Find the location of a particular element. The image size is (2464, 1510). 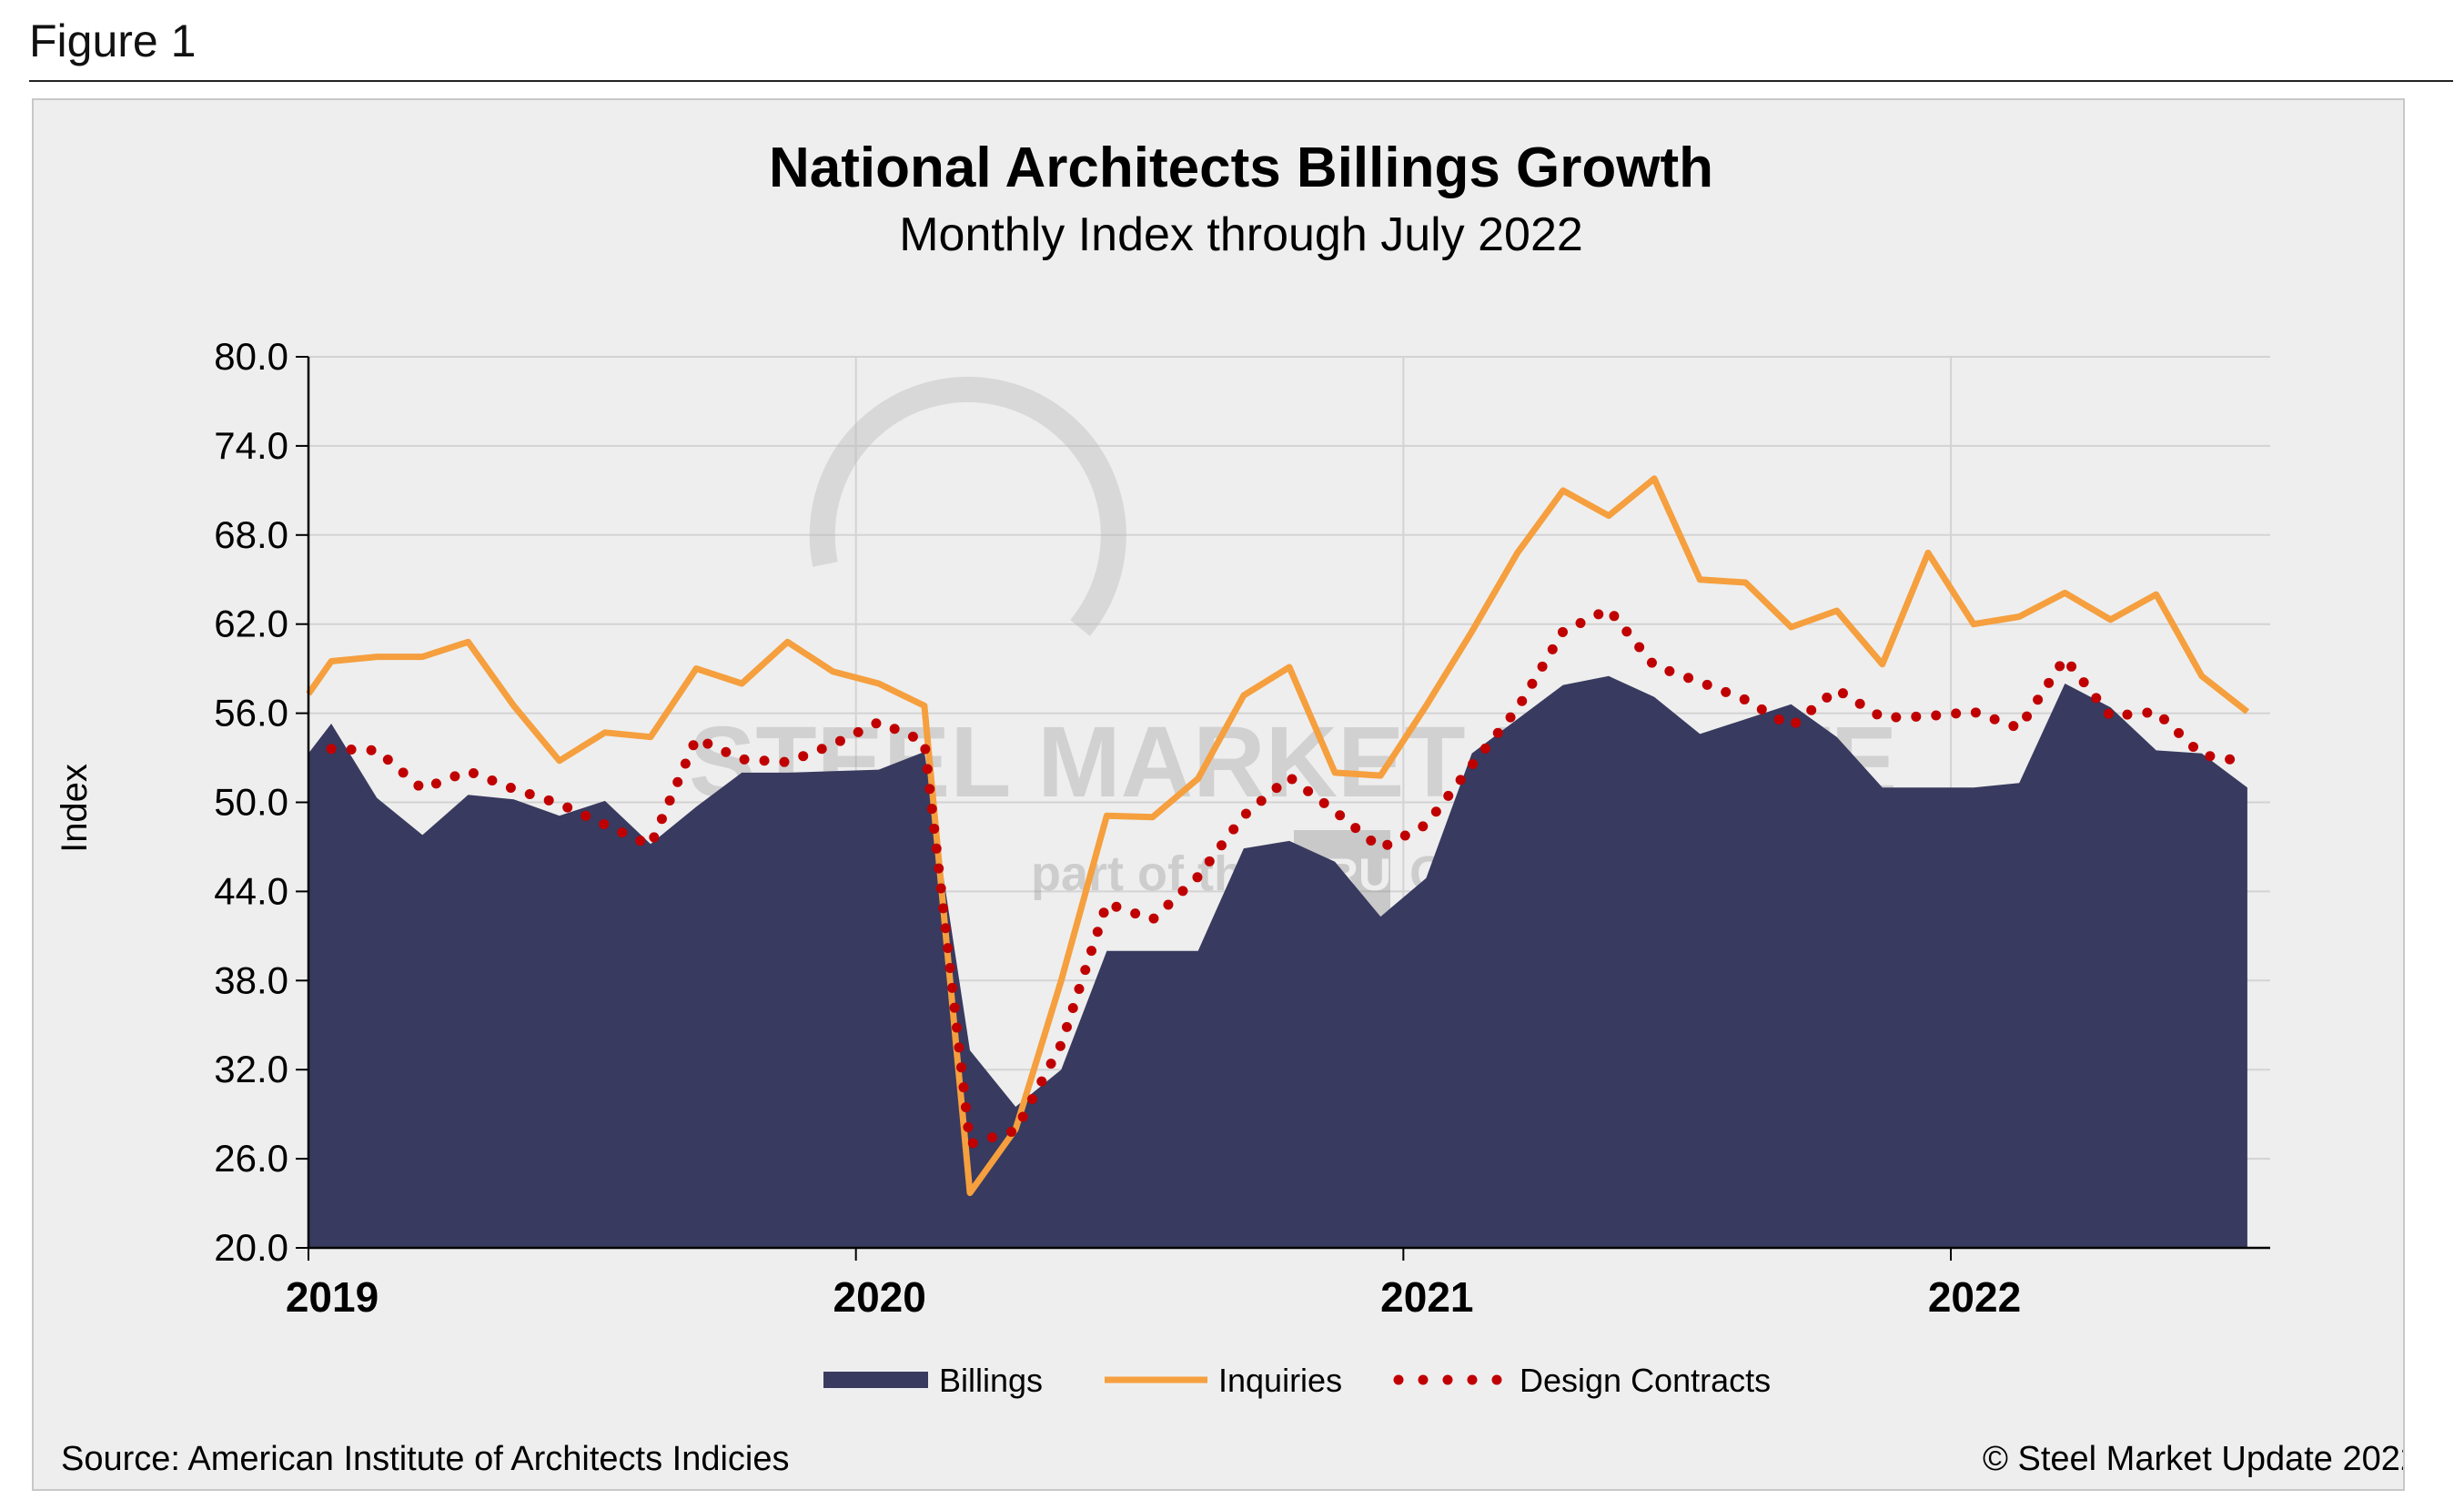

legend: Billings Inquiries Design Contracts is located at coordinates (1297, 1380).